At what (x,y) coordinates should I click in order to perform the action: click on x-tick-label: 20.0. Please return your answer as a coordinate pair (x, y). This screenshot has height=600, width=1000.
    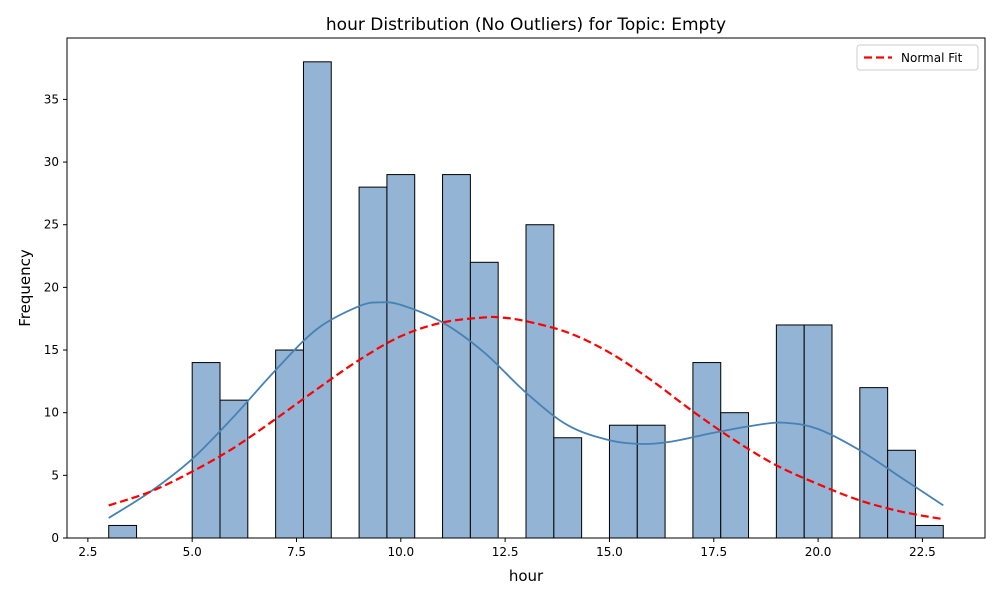
    Looking at the image, I should click on (818, 552).